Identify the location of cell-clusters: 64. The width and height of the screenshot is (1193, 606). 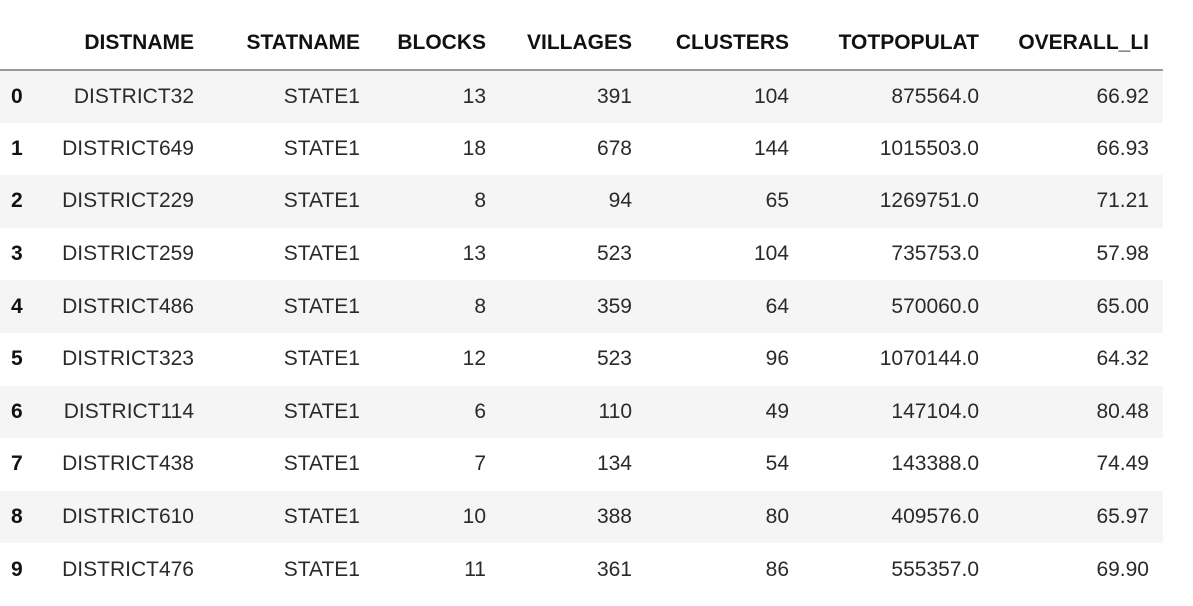
(777, 306).